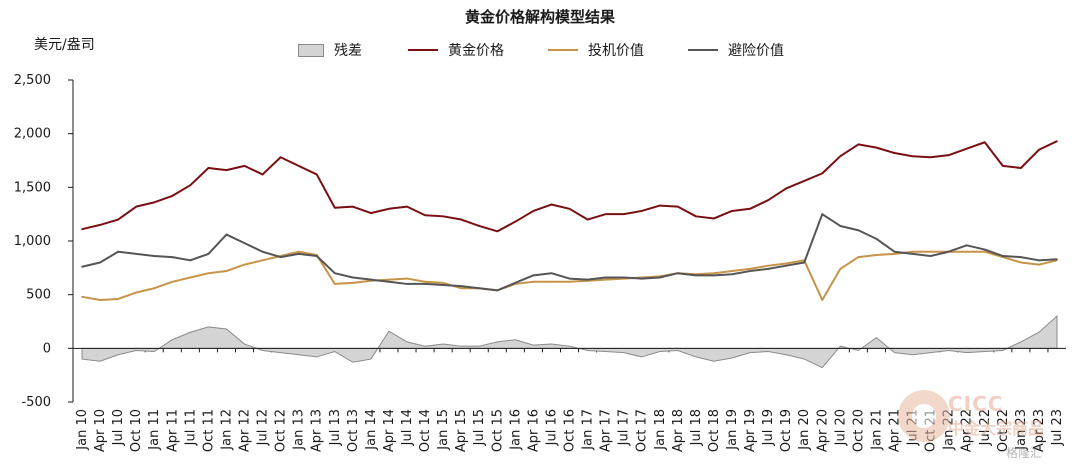  What do you see at coordinates (949, 430) in the screenshot?
I see `x-tick-label: Jan 22` at bounding box center [949, 430].